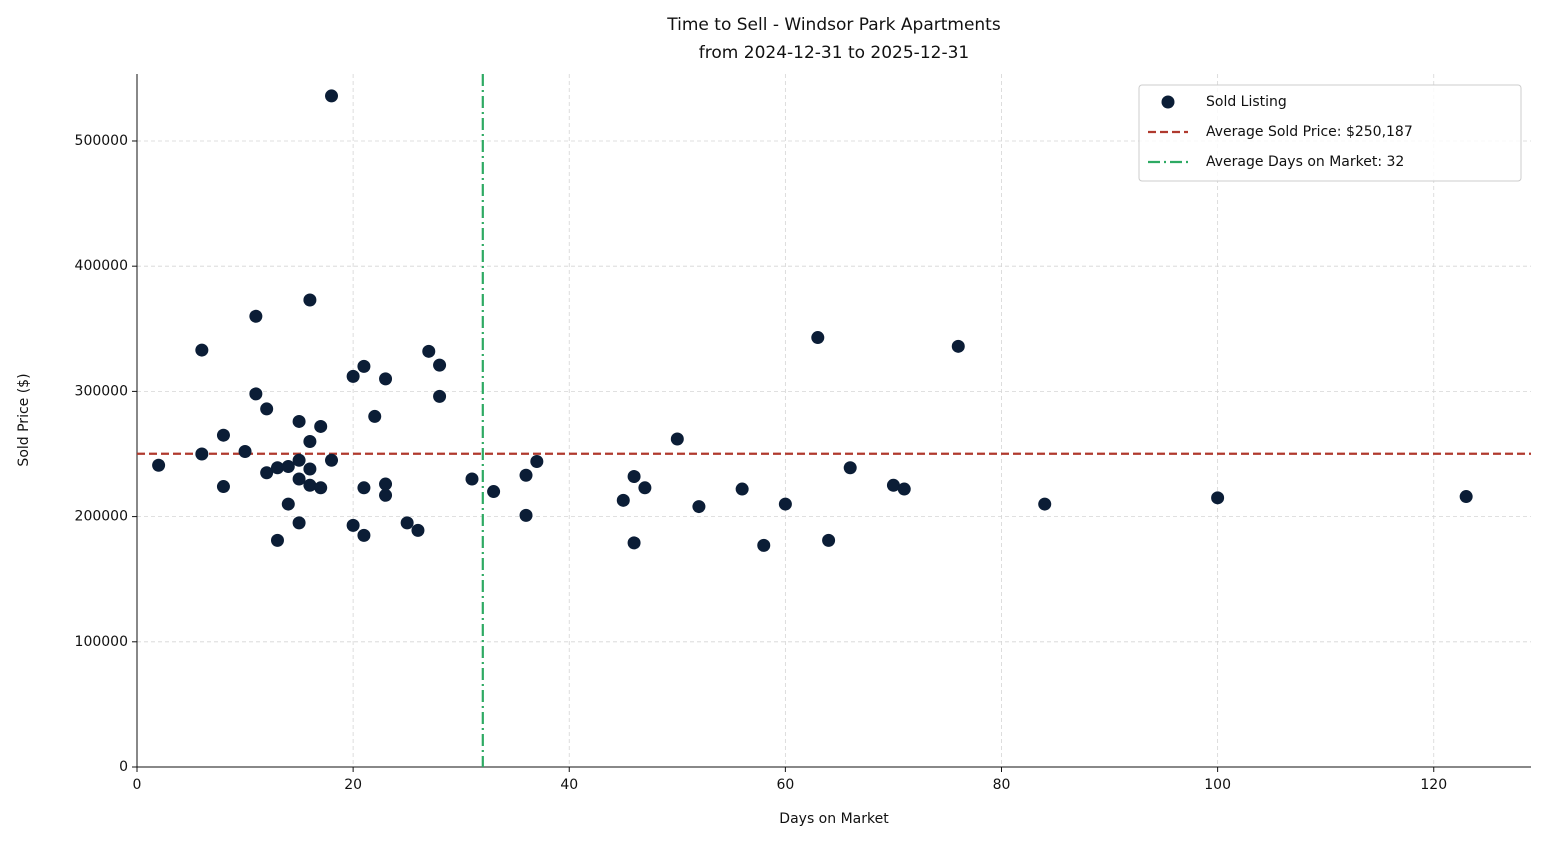 Image resolution: width=1547 pixels, height=845 pixels. What do you see at coordinates (1168, 102) in the screenshot?
I see `legend-marker` at bounding box center [1168, 102].